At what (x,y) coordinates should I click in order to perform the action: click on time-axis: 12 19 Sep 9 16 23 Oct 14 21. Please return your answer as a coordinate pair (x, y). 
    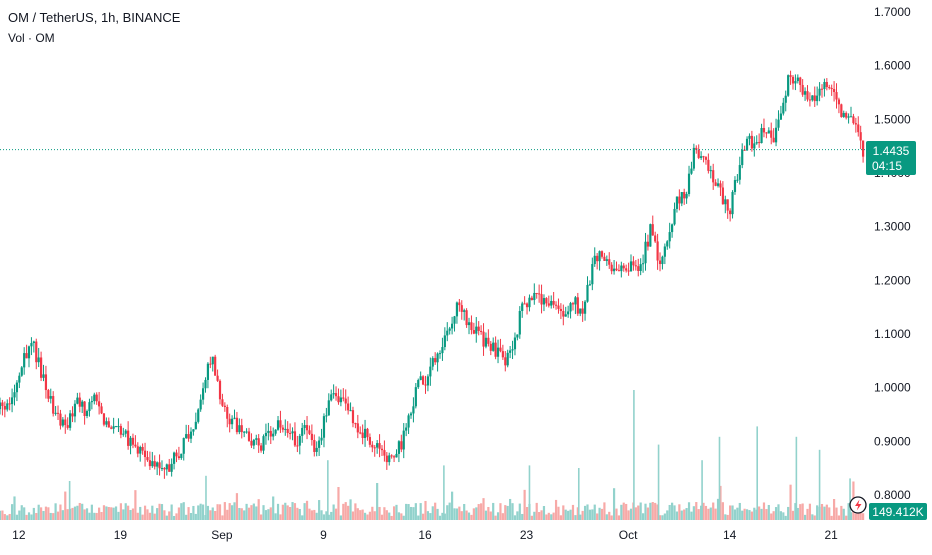
    Looking at the image, I should click on (425, 535).